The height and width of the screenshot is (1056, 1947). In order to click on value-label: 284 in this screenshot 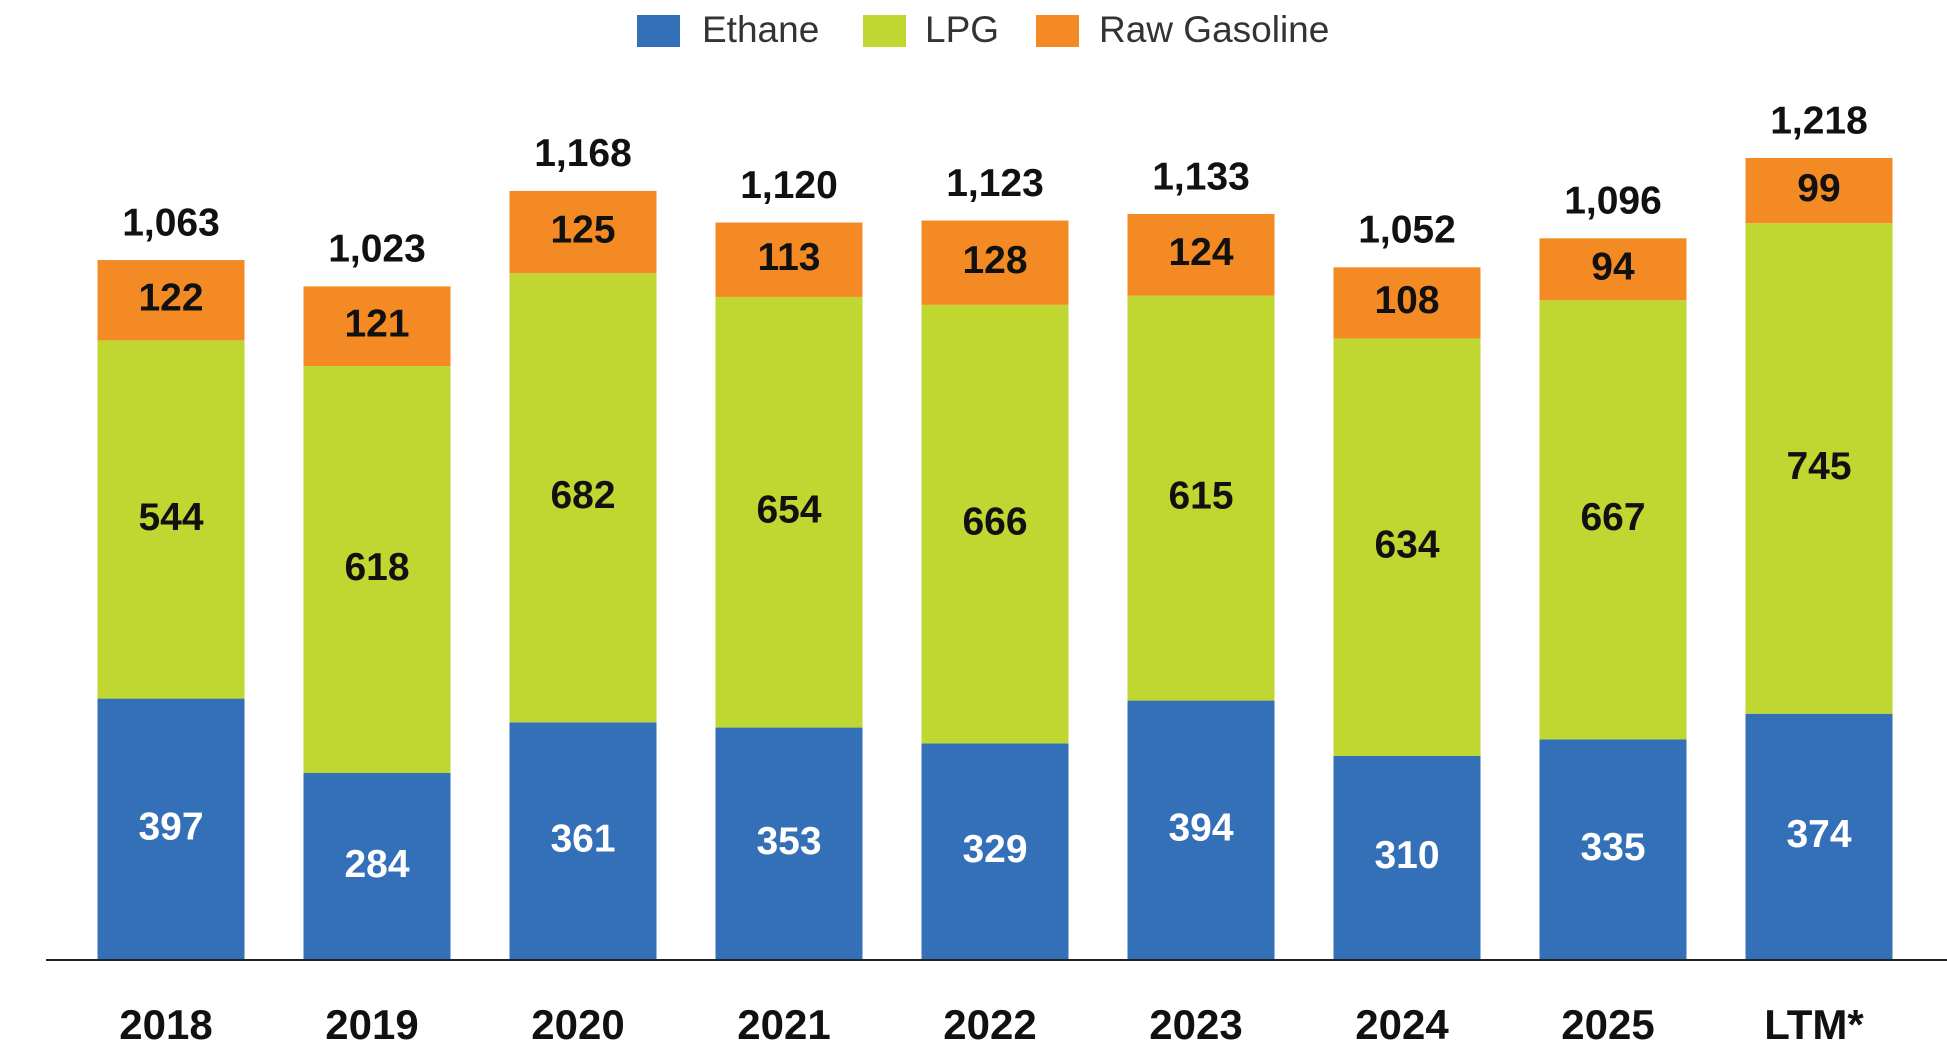, I will do `click(376, 864)`.